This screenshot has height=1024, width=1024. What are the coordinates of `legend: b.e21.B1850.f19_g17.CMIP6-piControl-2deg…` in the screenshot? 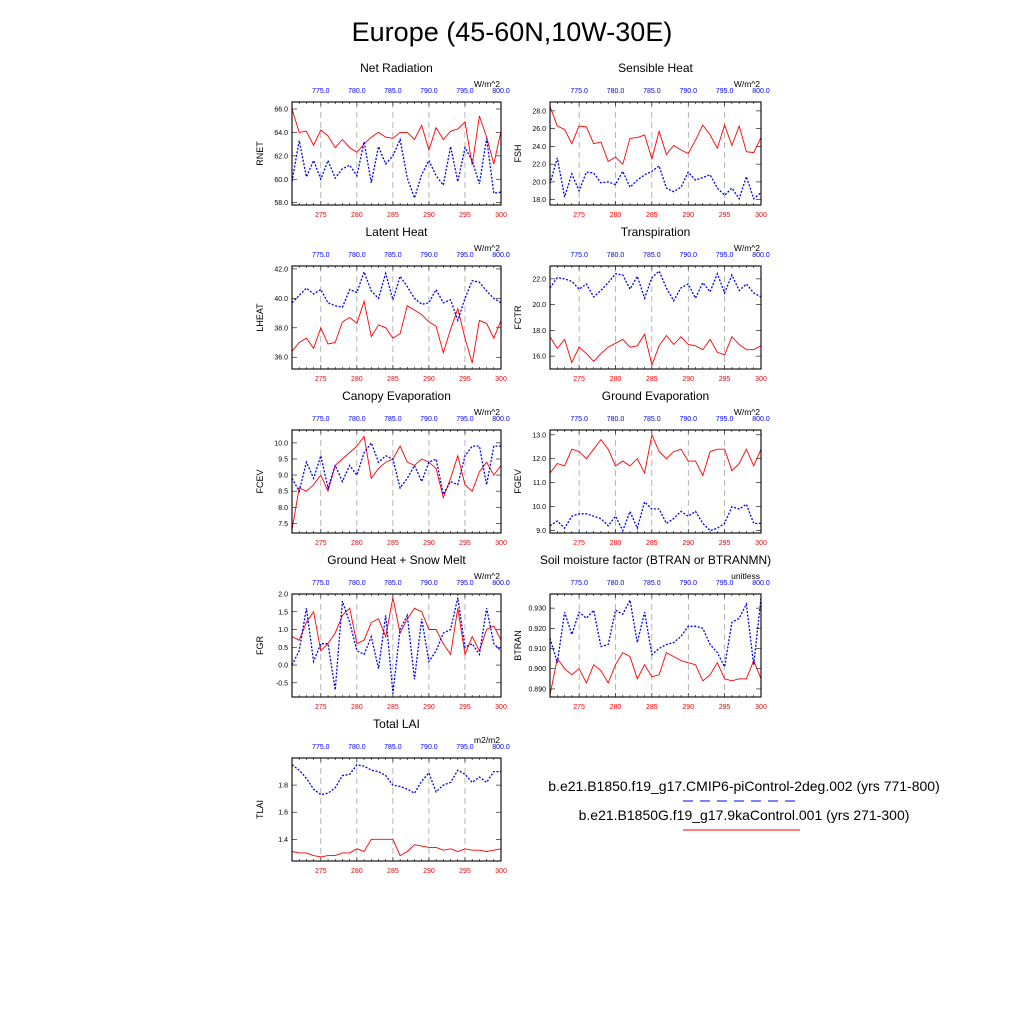 It's located at (744, 804).